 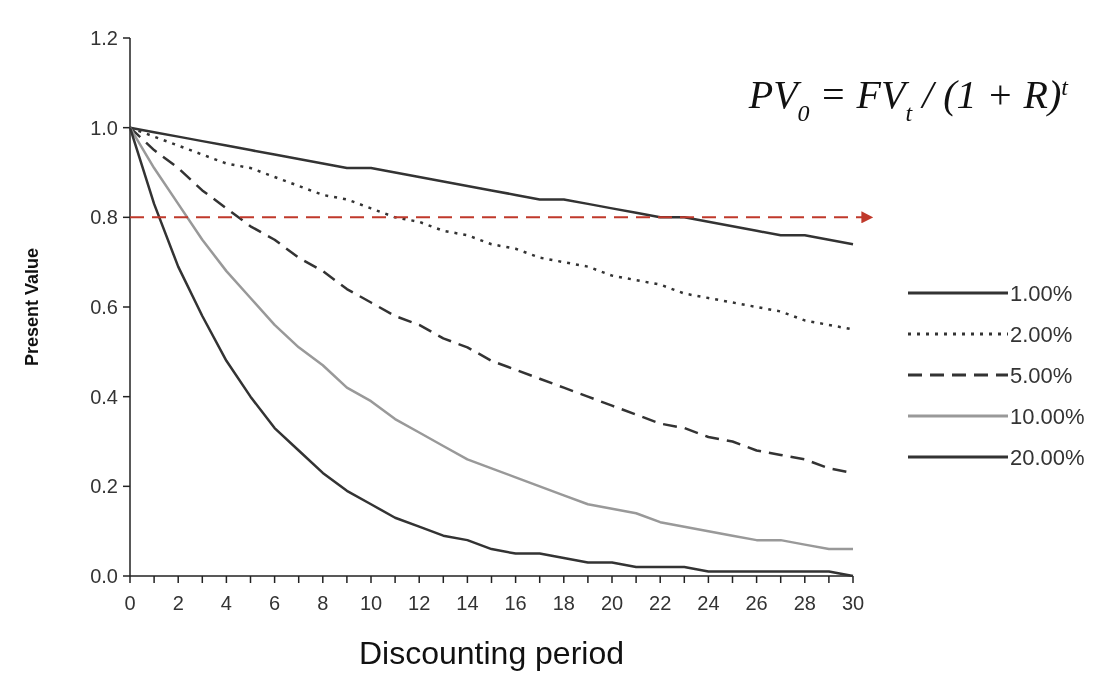 I want to click on y-tick-label: 0.2, so click(x=104, y=486).